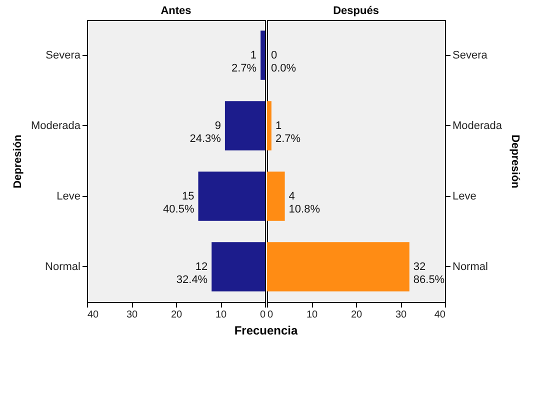 The image size is (539, 415). Describe the element at coordinates (304, 203) in the screenshot. I see `data-label: 4 10.8%` at that location.